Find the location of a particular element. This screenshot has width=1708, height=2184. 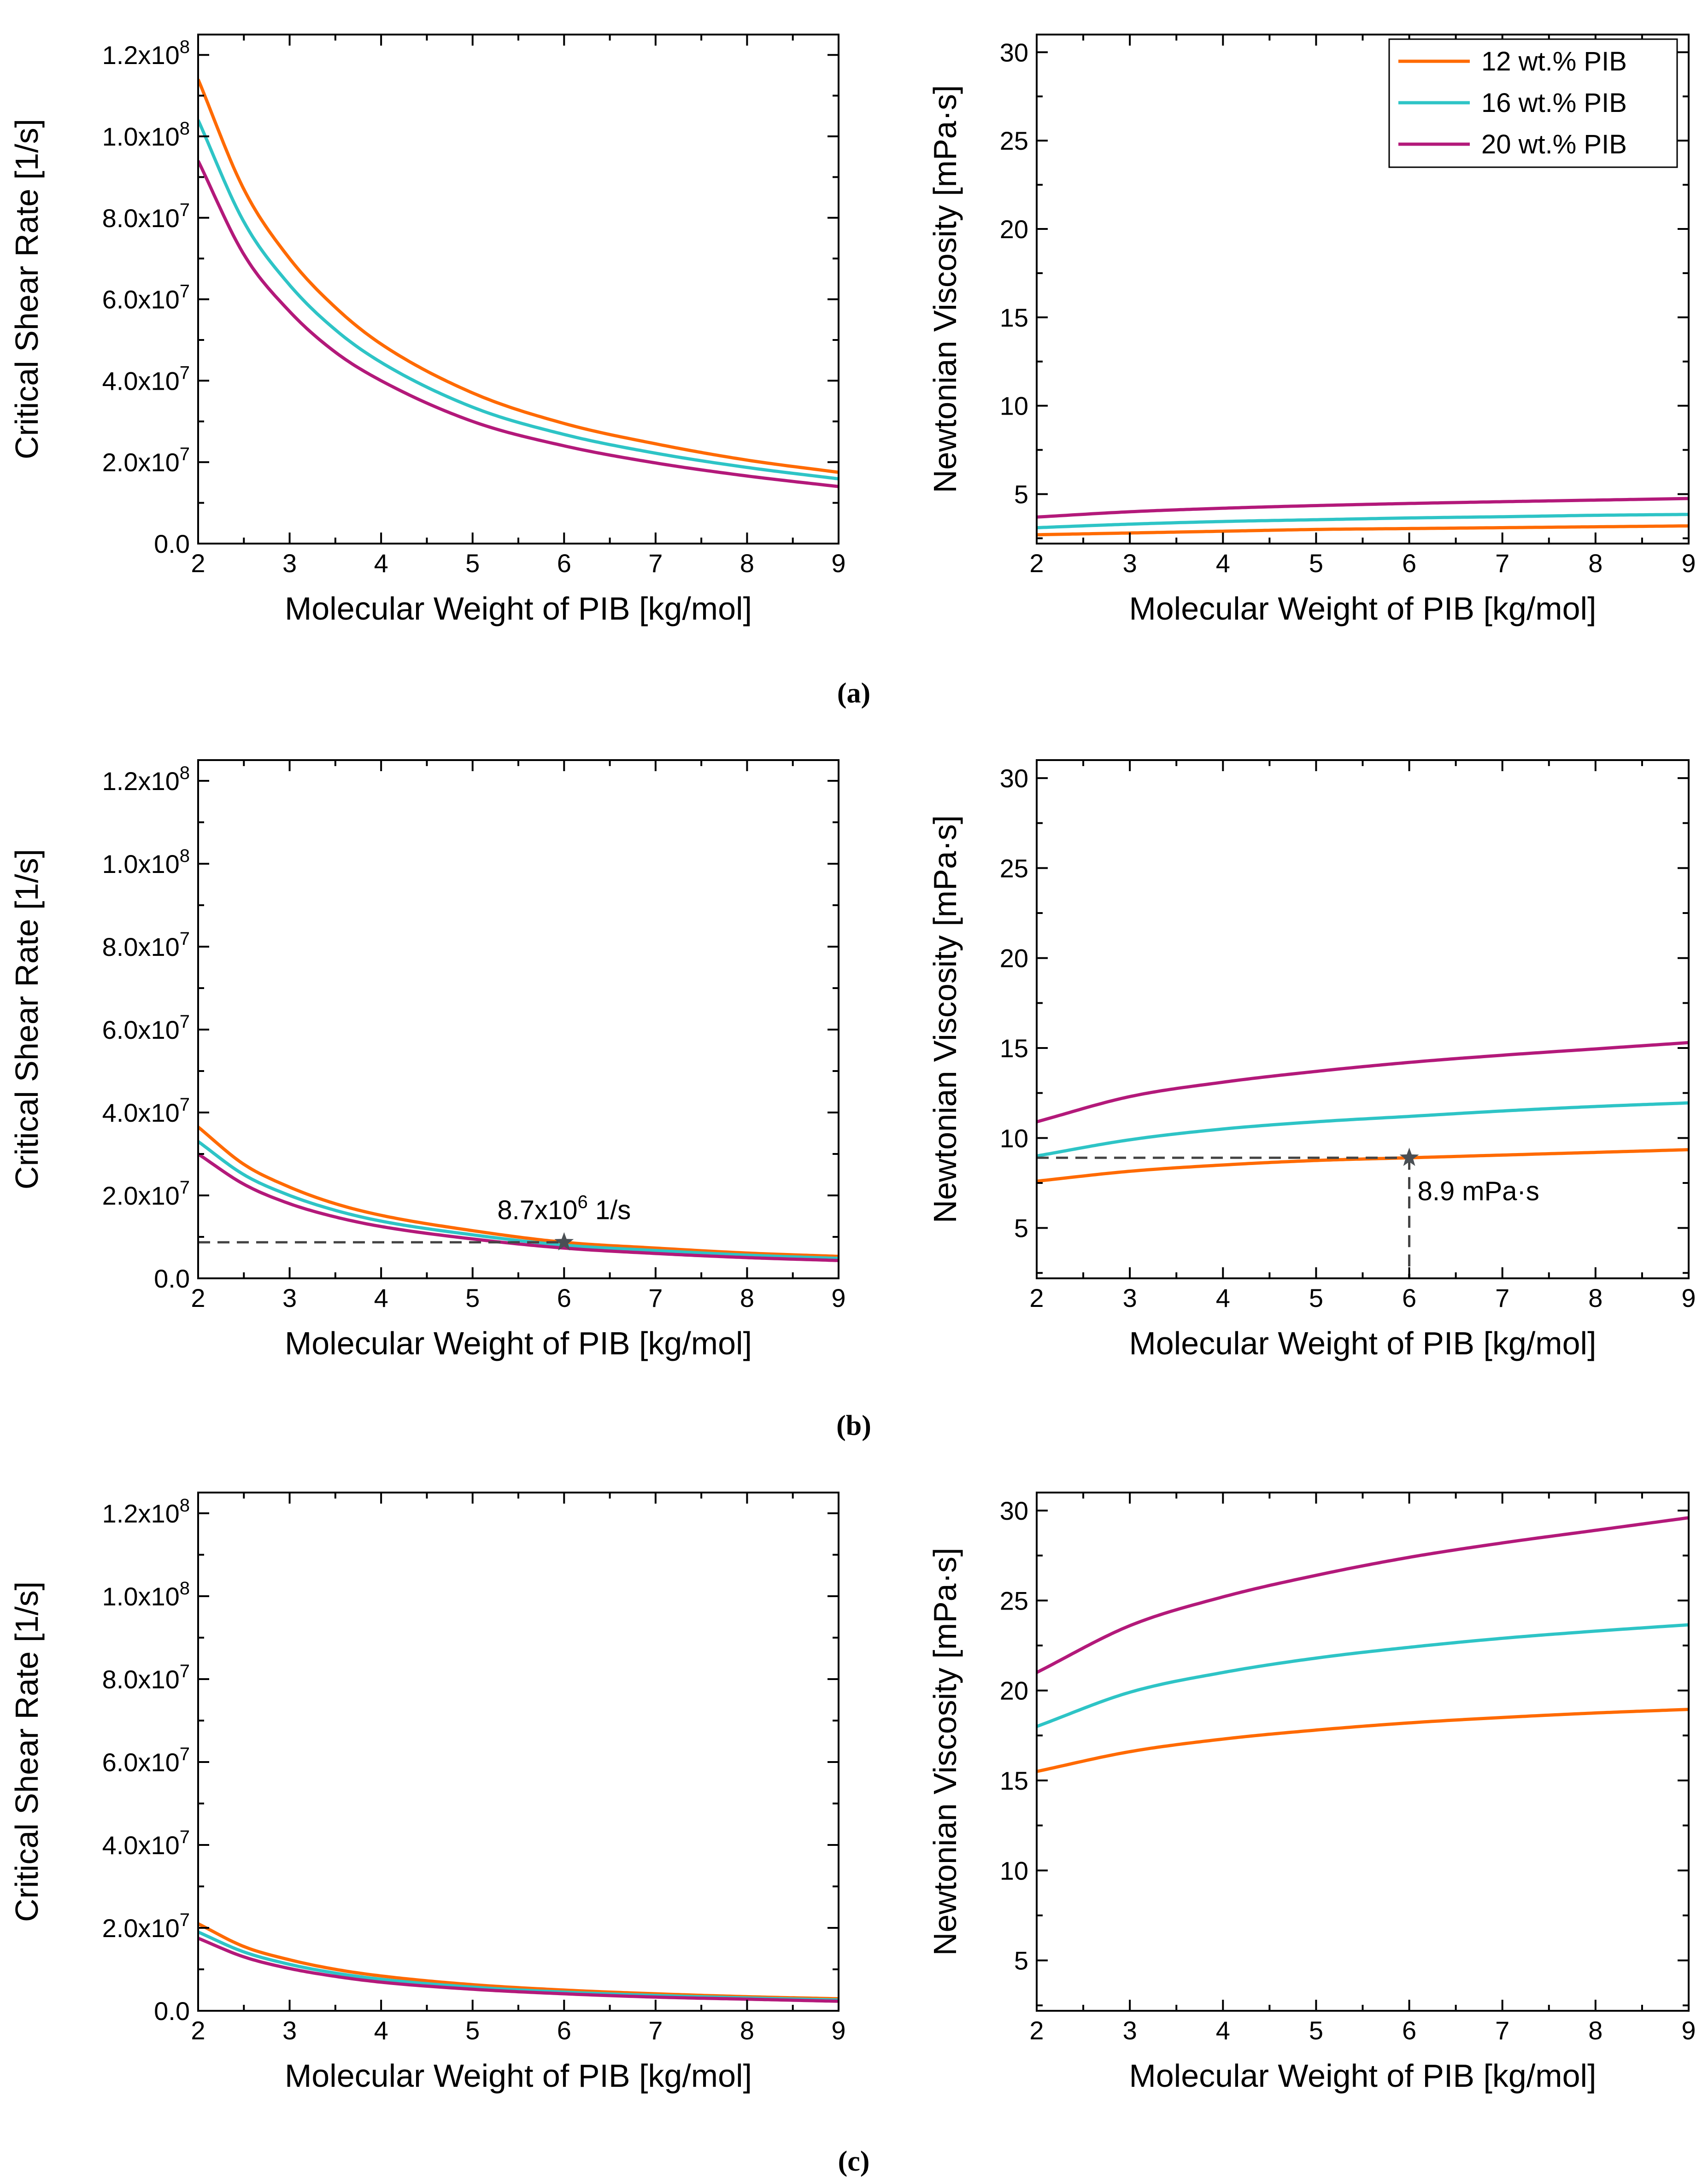

y-tick-label: 10 is located at coordinates (1014, 1870).